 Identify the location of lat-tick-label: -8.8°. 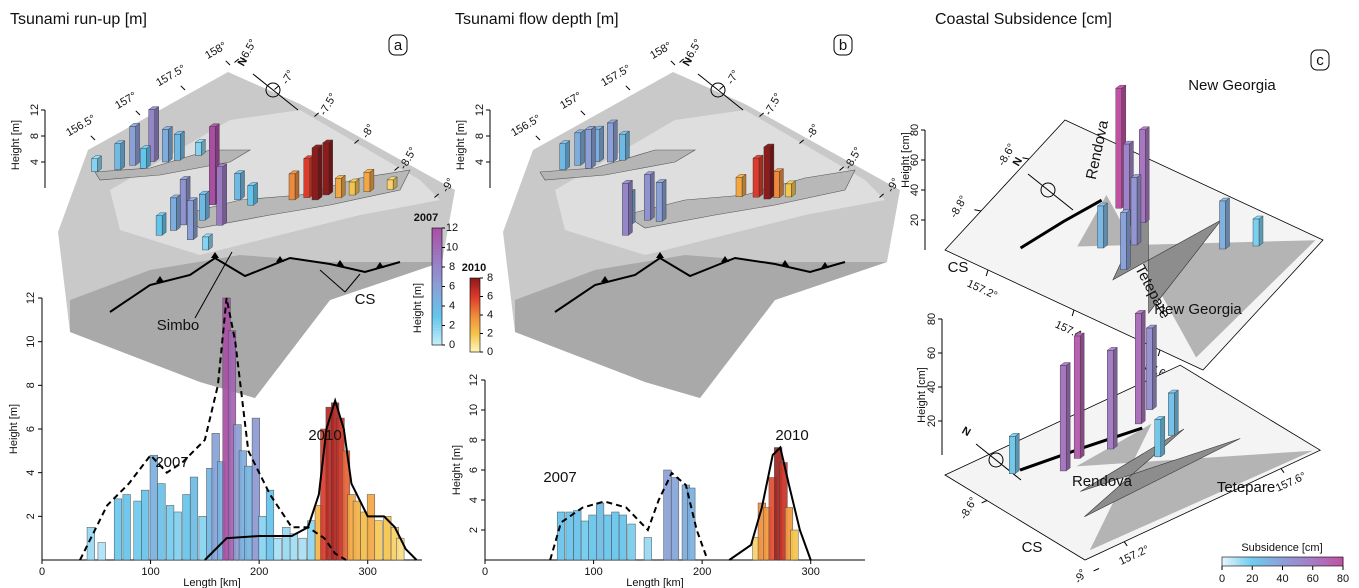
(959, 207).